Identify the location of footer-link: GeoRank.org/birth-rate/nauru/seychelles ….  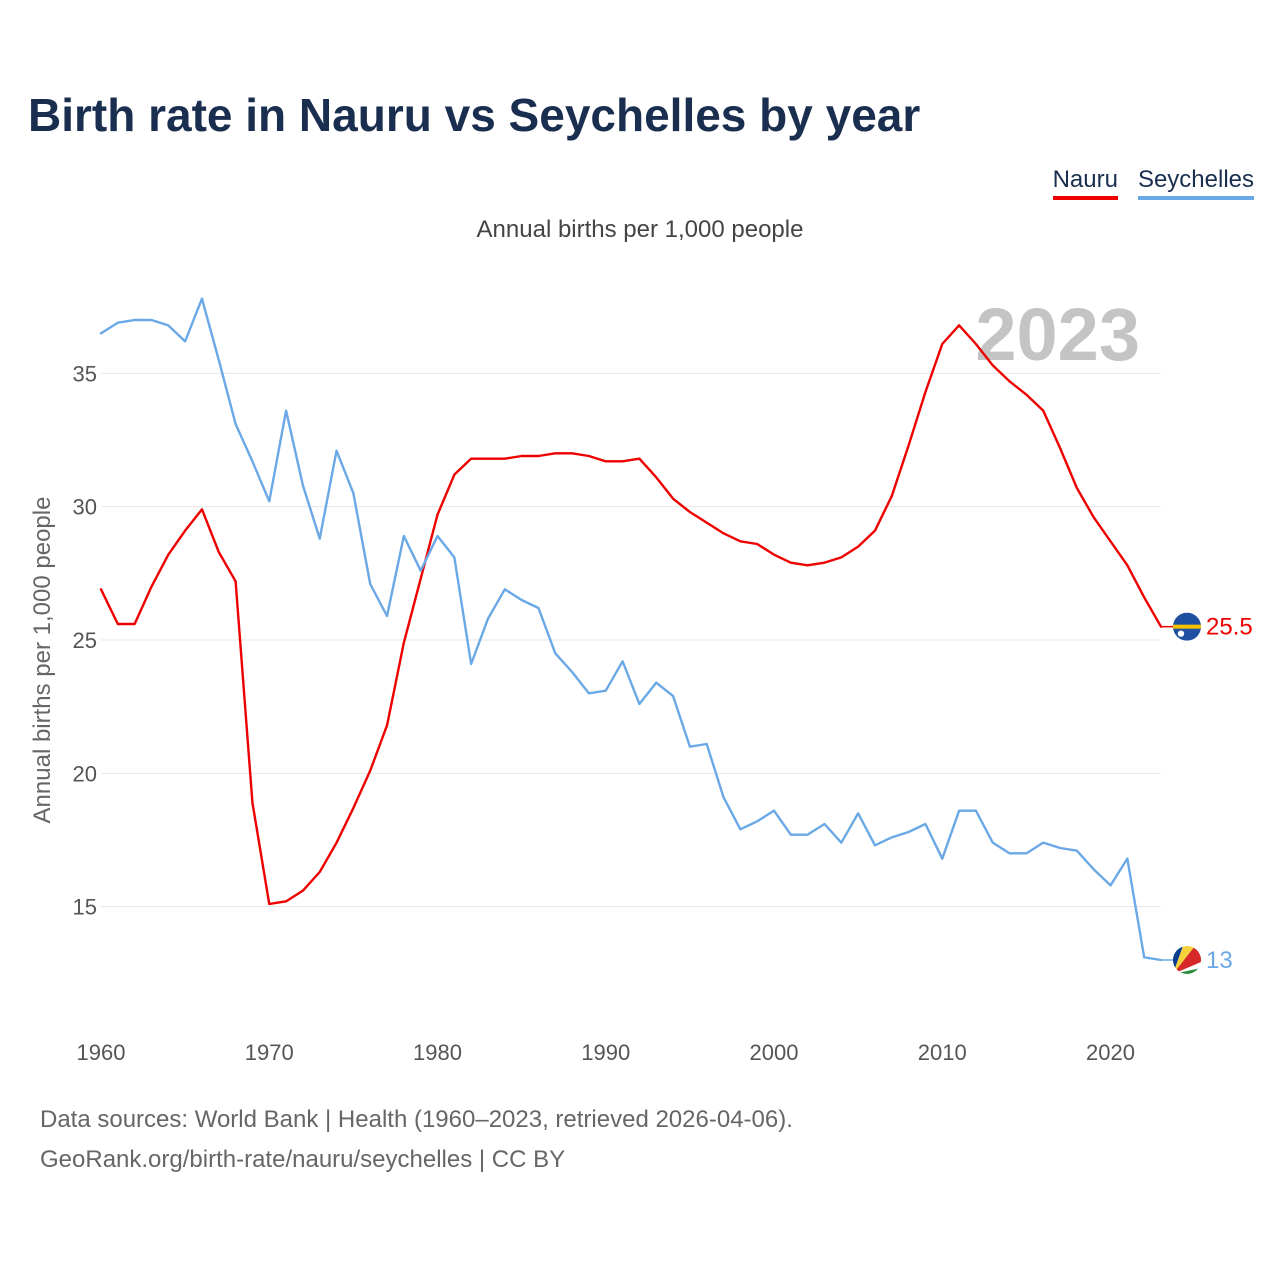
(303, 1159).